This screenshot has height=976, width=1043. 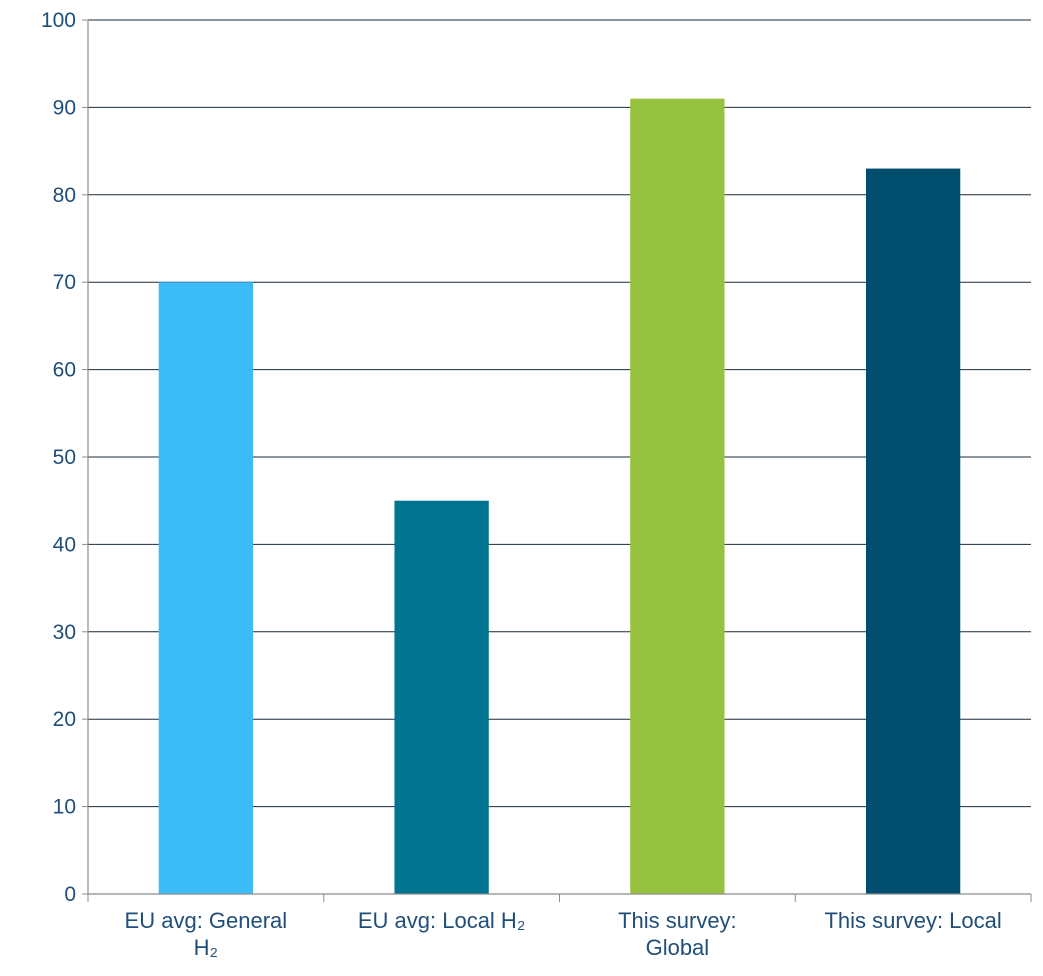 I want to click on y-tick-label: 60, so click(x=64, y=370).